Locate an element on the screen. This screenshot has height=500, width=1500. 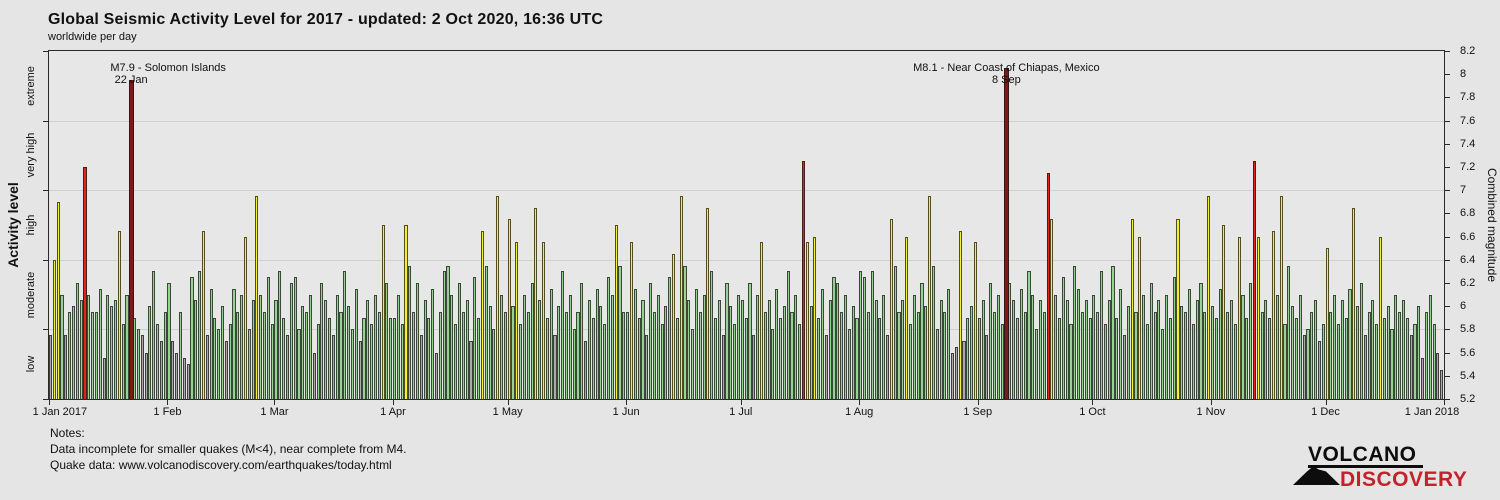
x-tick-label: 1 Aug is located at coordinates (859, 412).